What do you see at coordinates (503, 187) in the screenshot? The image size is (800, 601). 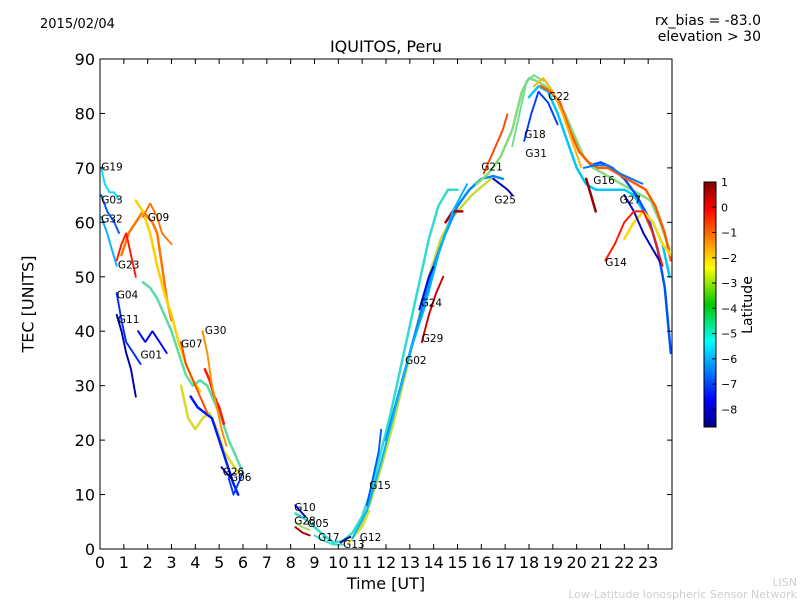 I see `track-g25` at bounding box center [503, 187].